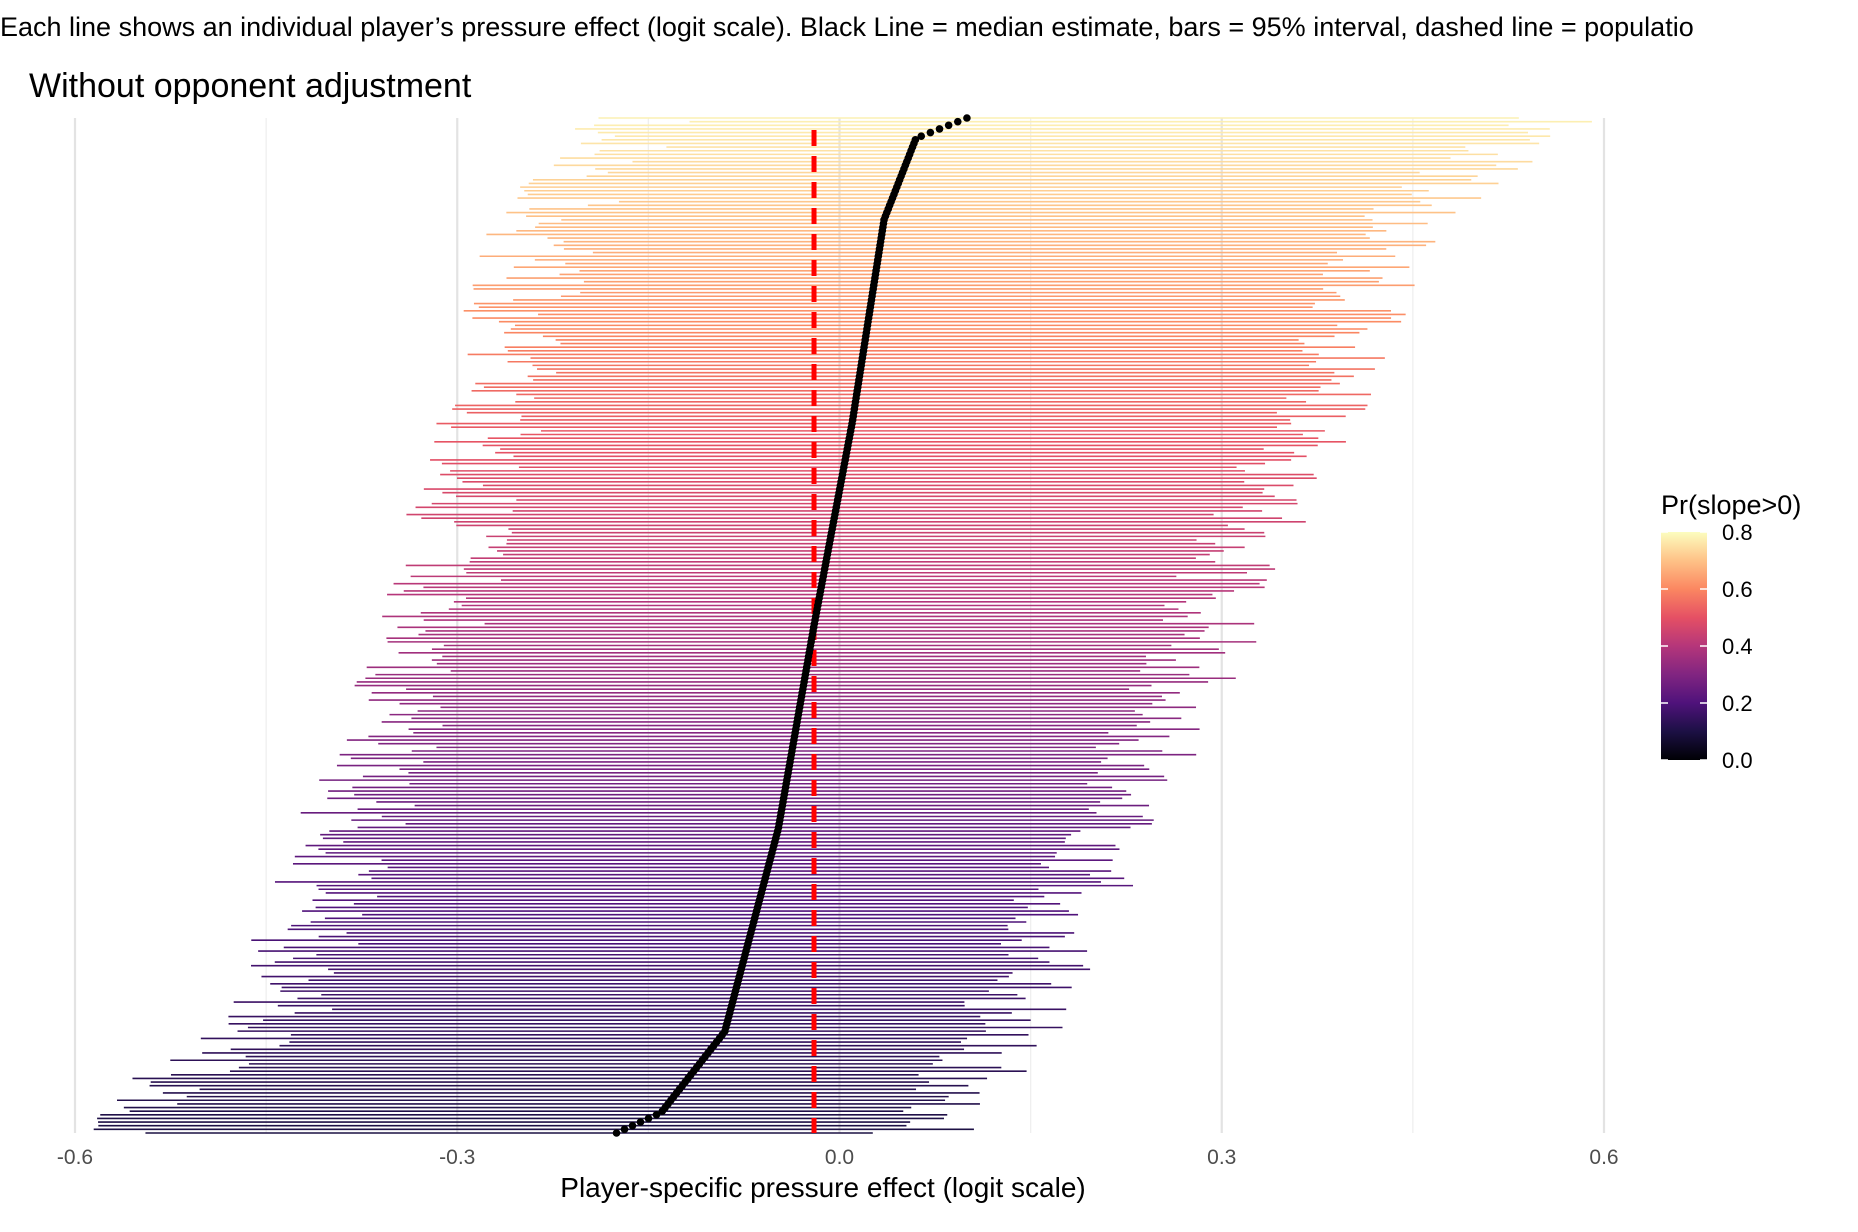  What do you see at coordinates (1221, 1157) in the screenshot?
I see `x-tick-label: 0.3` at bounding box center [1221, 1157].